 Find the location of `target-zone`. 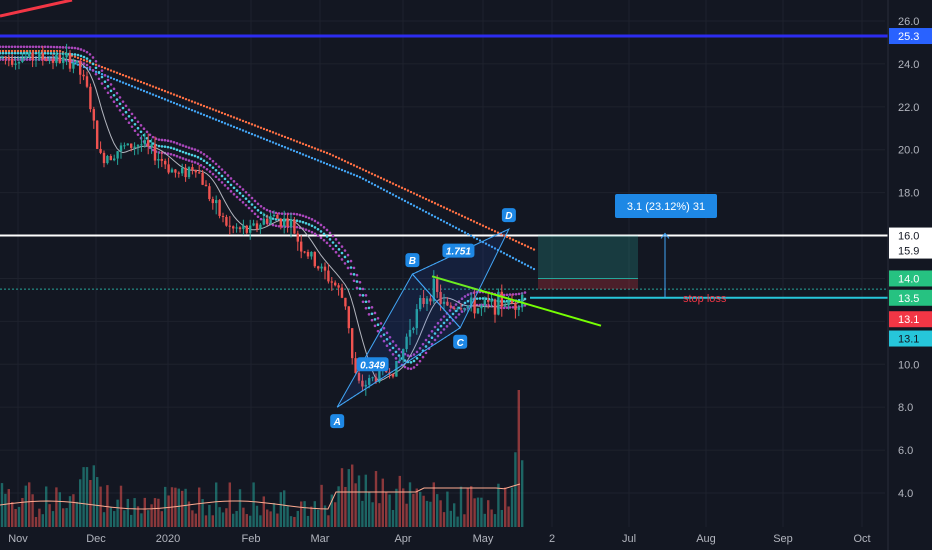

target-zone is located at coordinates (588, 257).